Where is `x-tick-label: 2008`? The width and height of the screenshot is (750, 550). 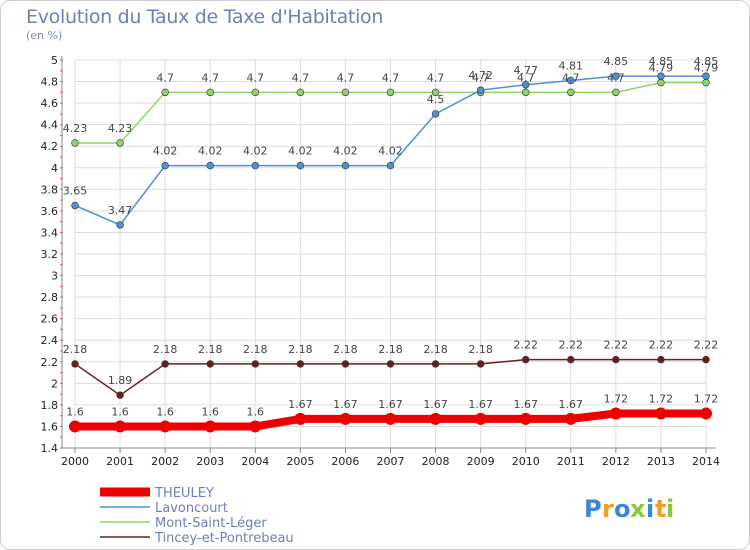 x-tick-label: 2008 is located at coordinates (436, 461).